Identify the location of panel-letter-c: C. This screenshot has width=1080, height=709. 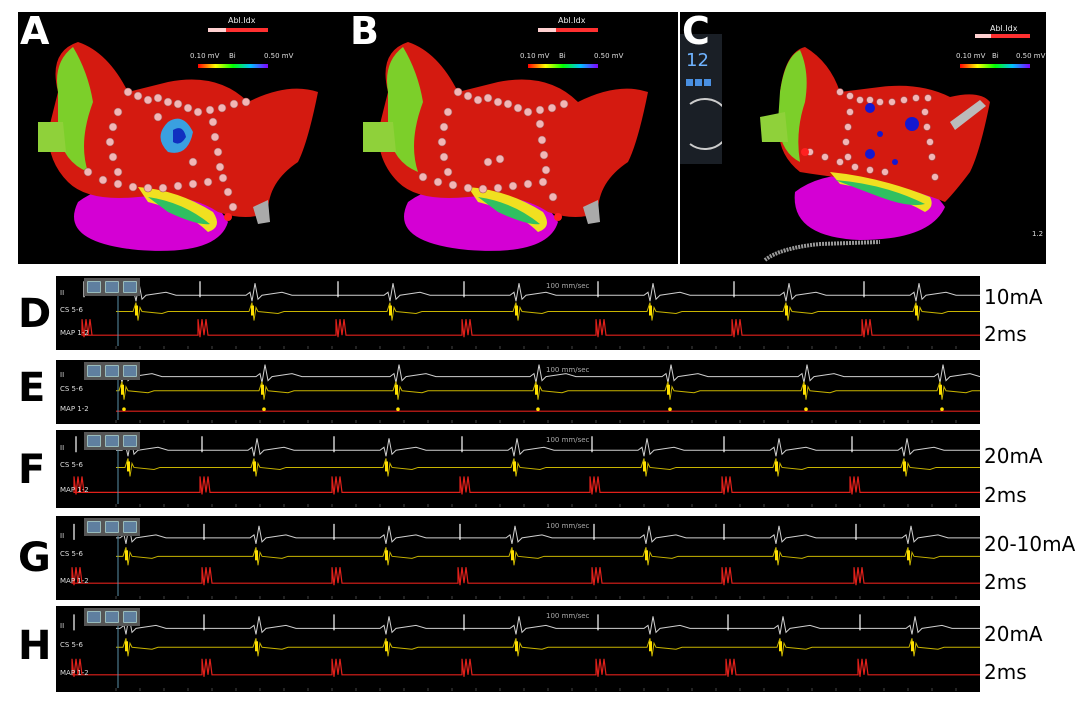
(696, 32).